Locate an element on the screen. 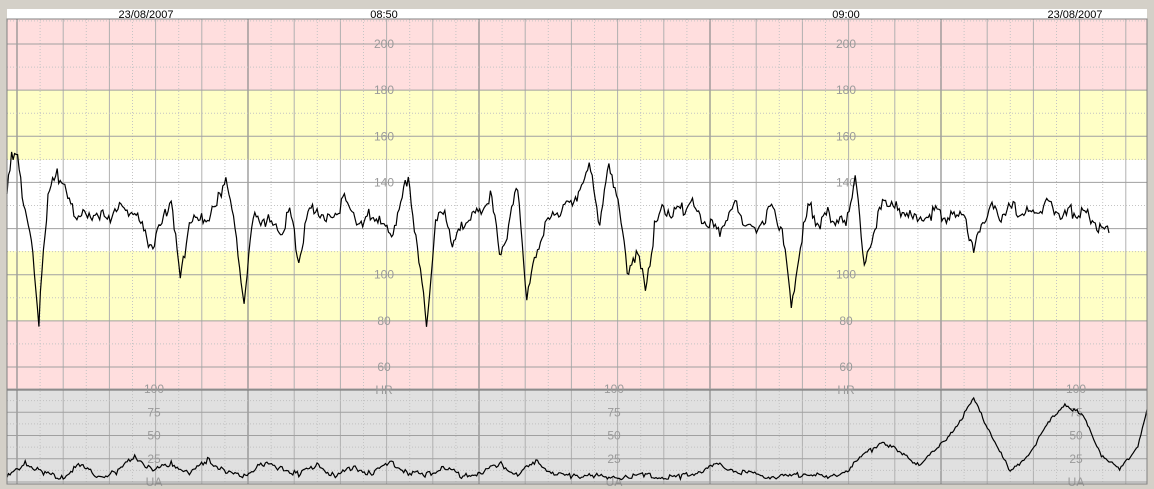 Image resolution: width=1154 pixels, height=489 pixels. fhr-zone-red-bottom is located at coordinates (577, 355).